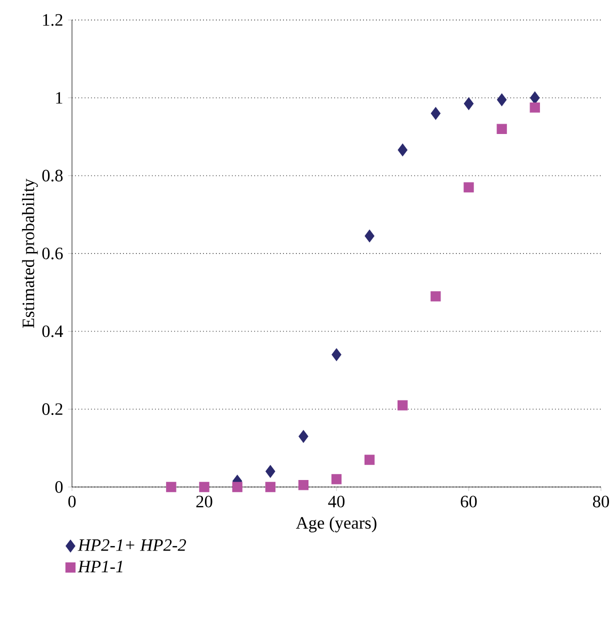 The width and height of the screenshot is (612, 625). What do you see at coordinates (72, 502) in the screenshot?
I see `x-tick-label: 0` at bounding box center [72, 502].